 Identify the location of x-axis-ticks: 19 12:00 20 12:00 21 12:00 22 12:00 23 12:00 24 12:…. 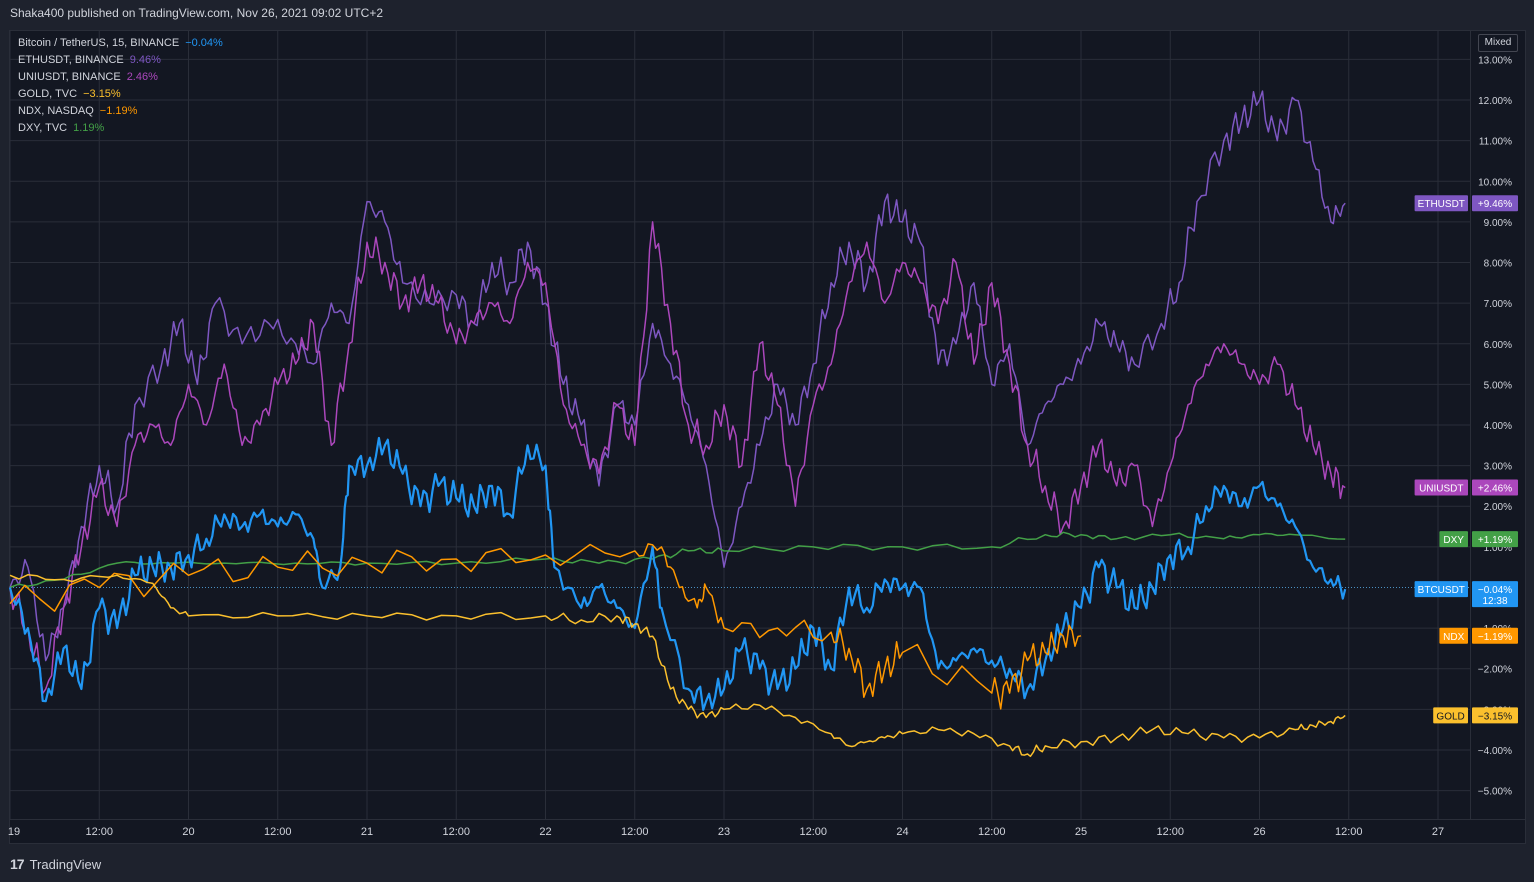
(726, 832).